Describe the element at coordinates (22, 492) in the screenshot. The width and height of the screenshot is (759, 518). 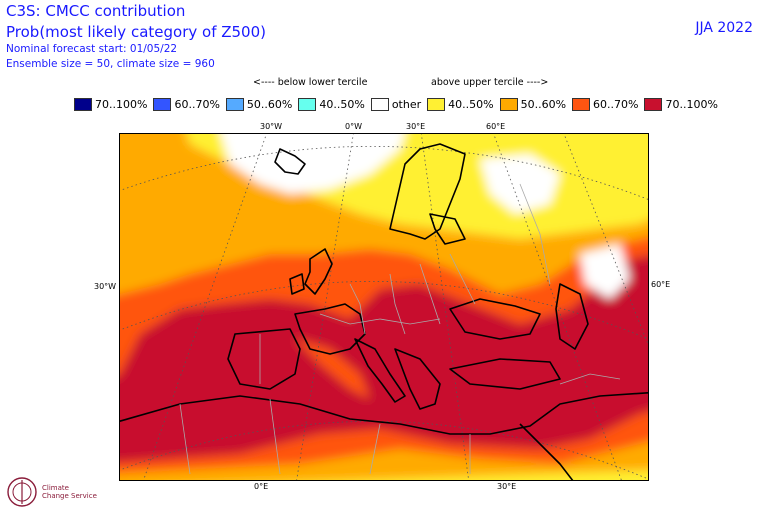
I see `climate-logo-icon` at that location.